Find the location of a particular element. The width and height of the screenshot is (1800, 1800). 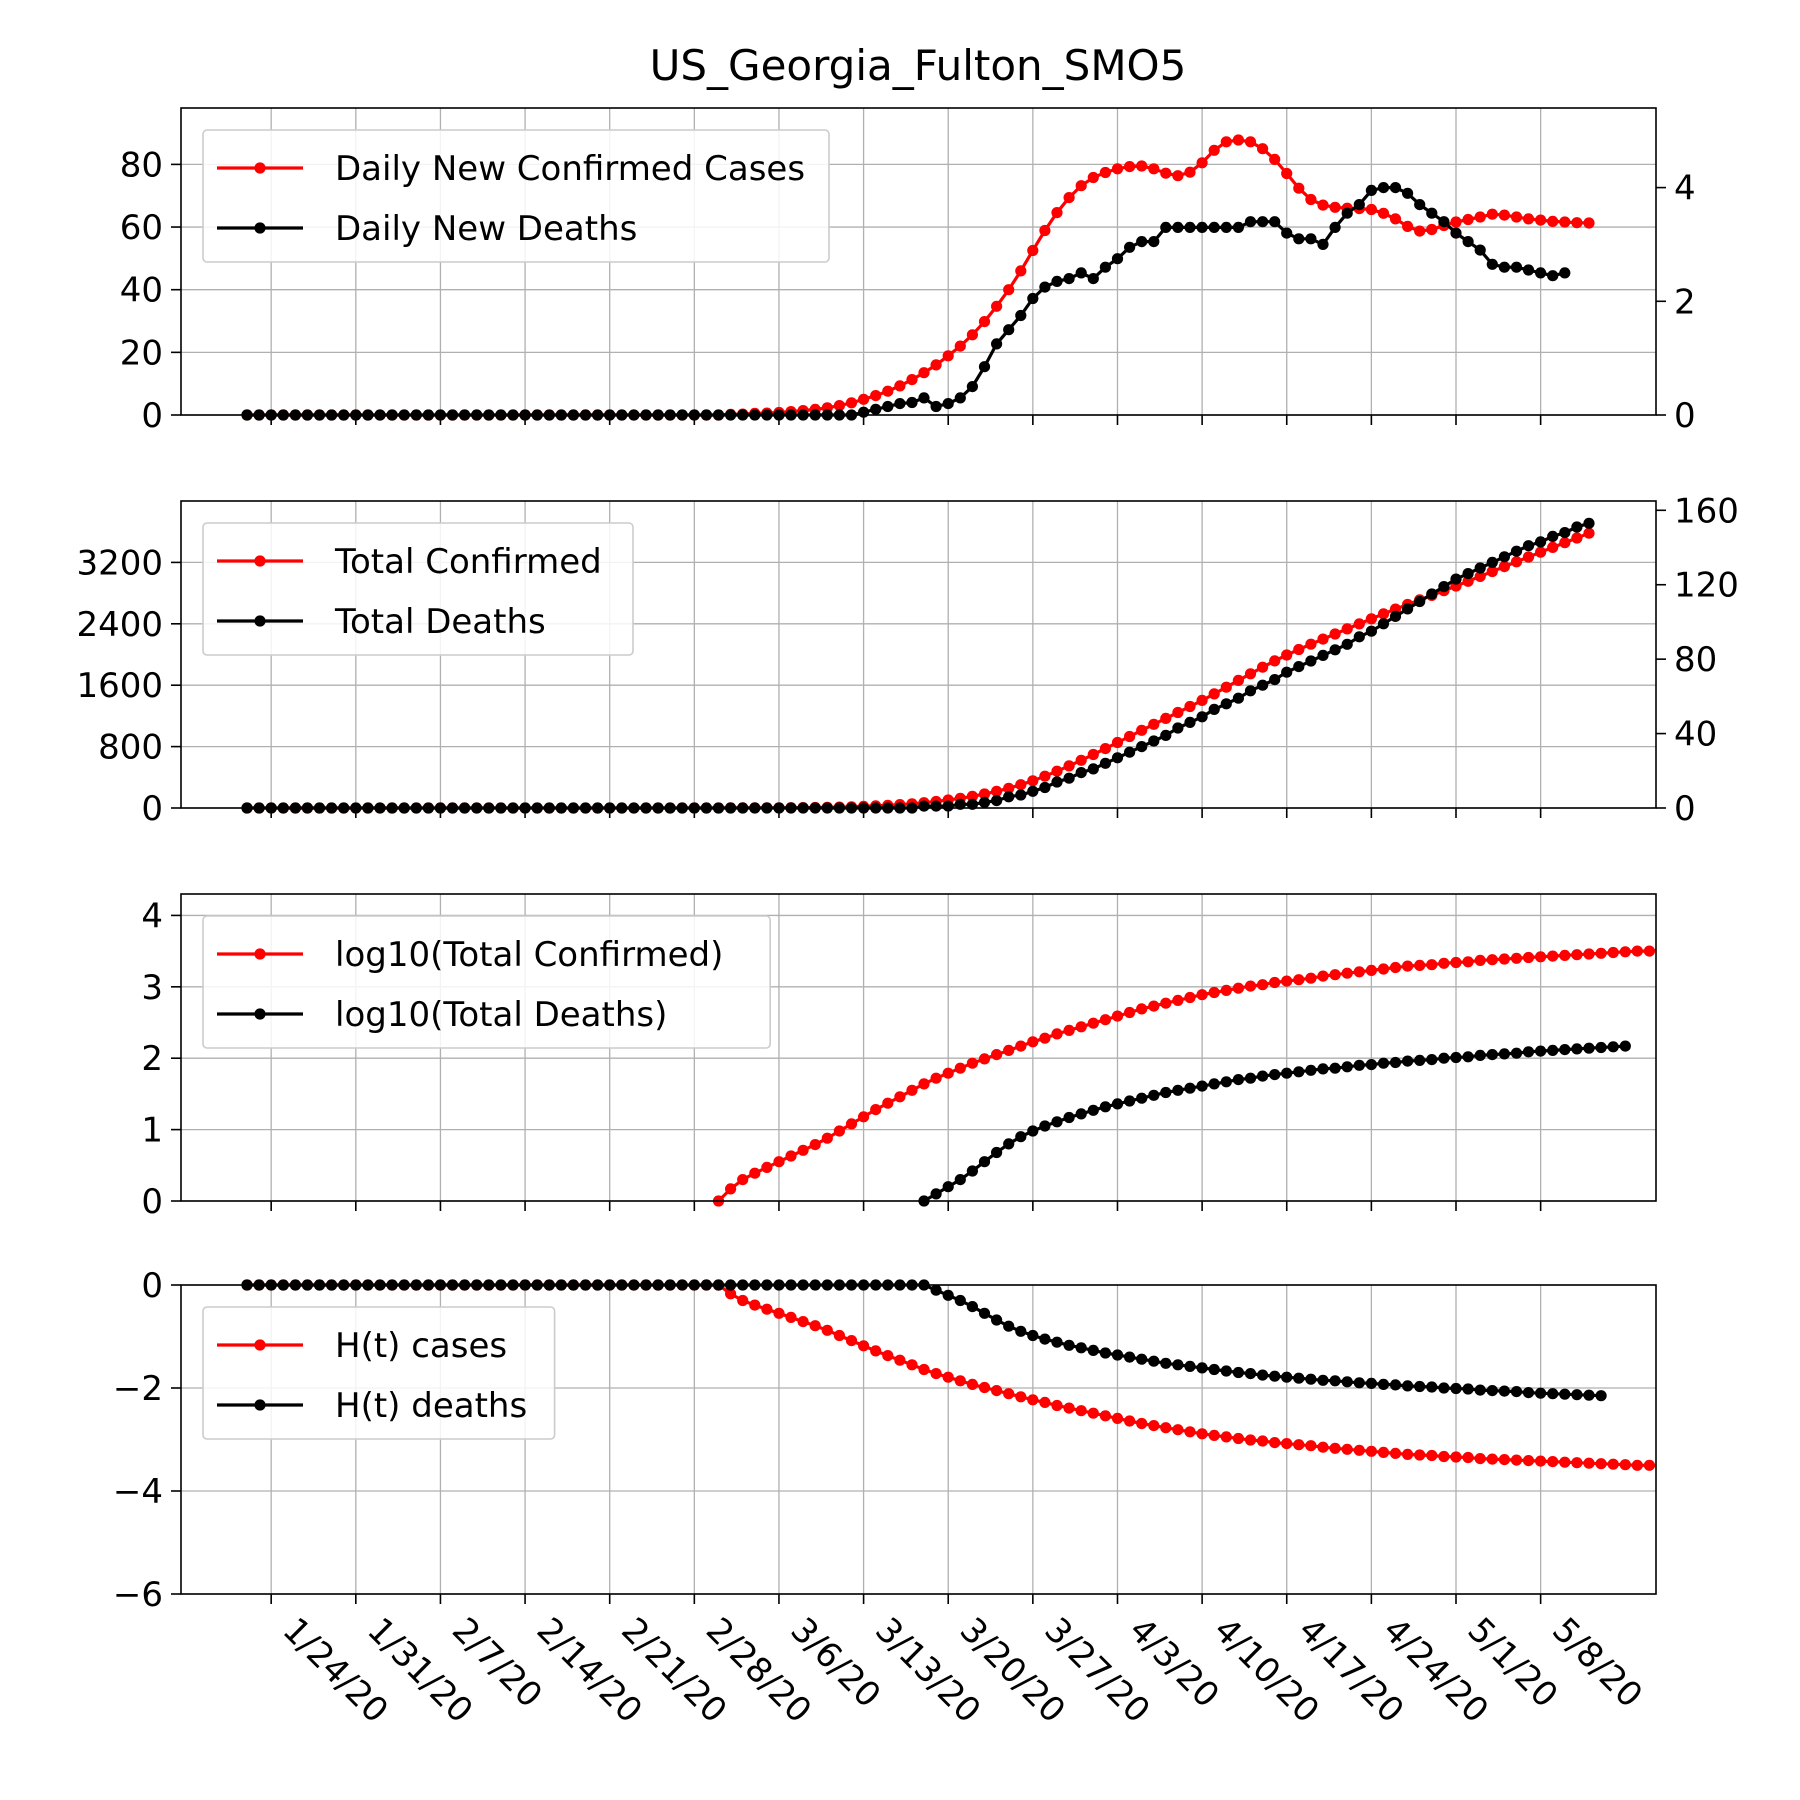

legend: H(t) cases H(t) deaths is located at coordinates (379, 1373).